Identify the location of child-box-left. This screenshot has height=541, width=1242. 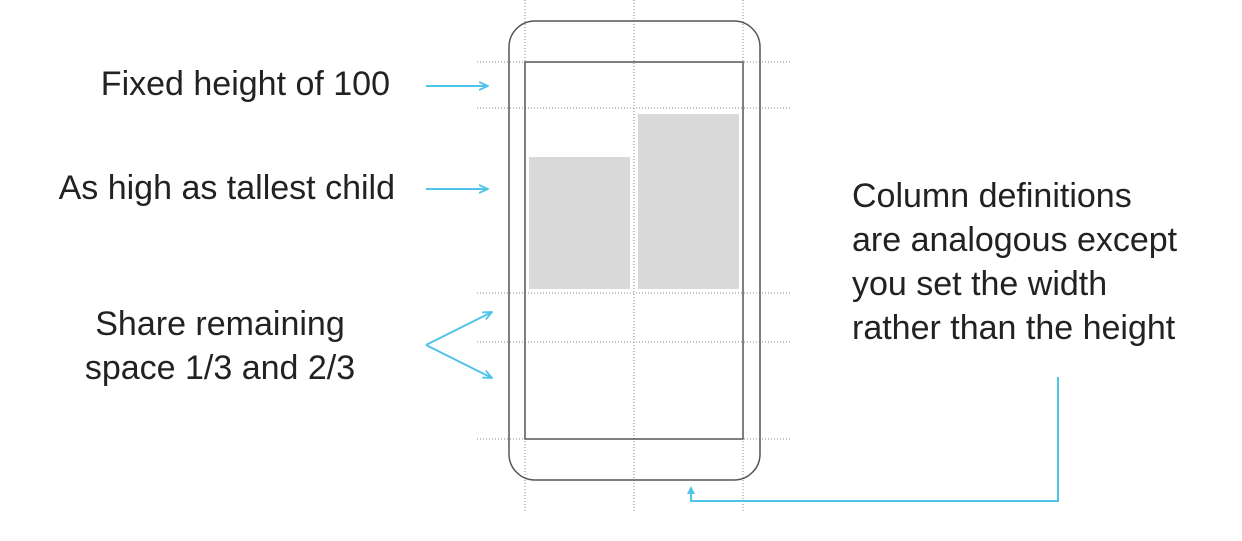
(579, 223).